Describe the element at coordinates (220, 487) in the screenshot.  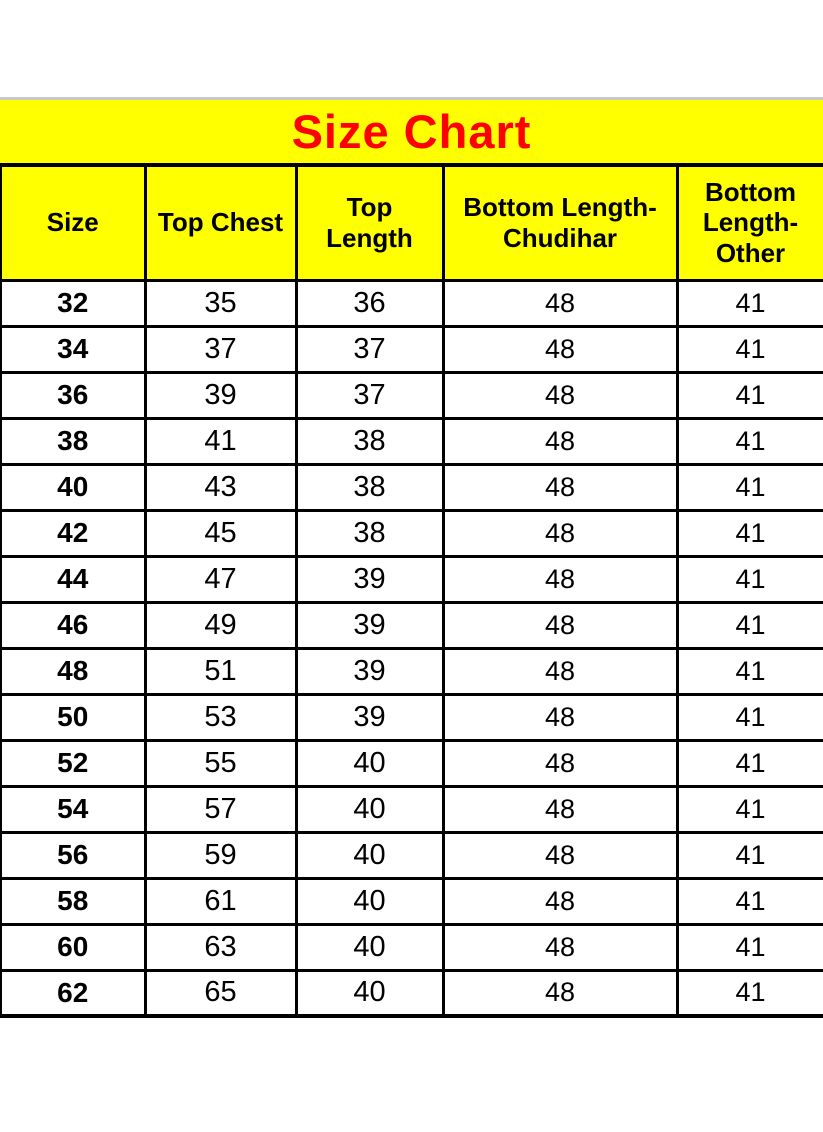
I see `cell-top-chest: 43` at that location.